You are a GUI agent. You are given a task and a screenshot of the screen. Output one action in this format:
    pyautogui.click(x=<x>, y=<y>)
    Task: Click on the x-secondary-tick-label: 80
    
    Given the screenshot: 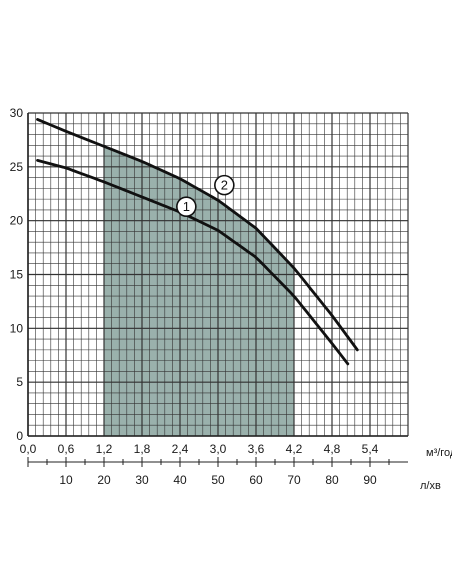 What is the action you would take?
    pyautogui.click(x=332, y=480)
    